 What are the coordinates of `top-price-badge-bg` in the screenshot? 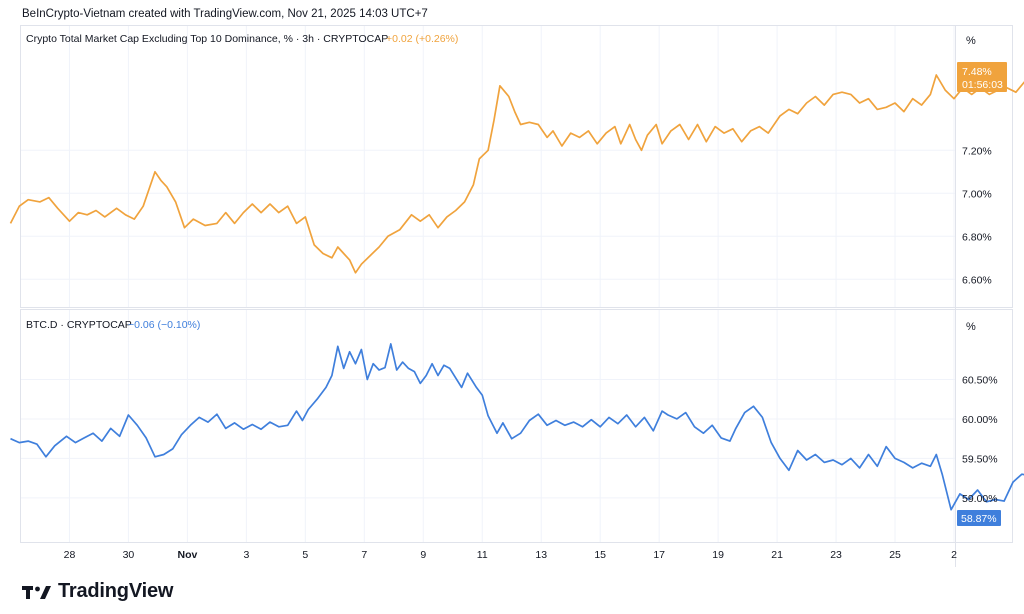 It's located at (982, 77).